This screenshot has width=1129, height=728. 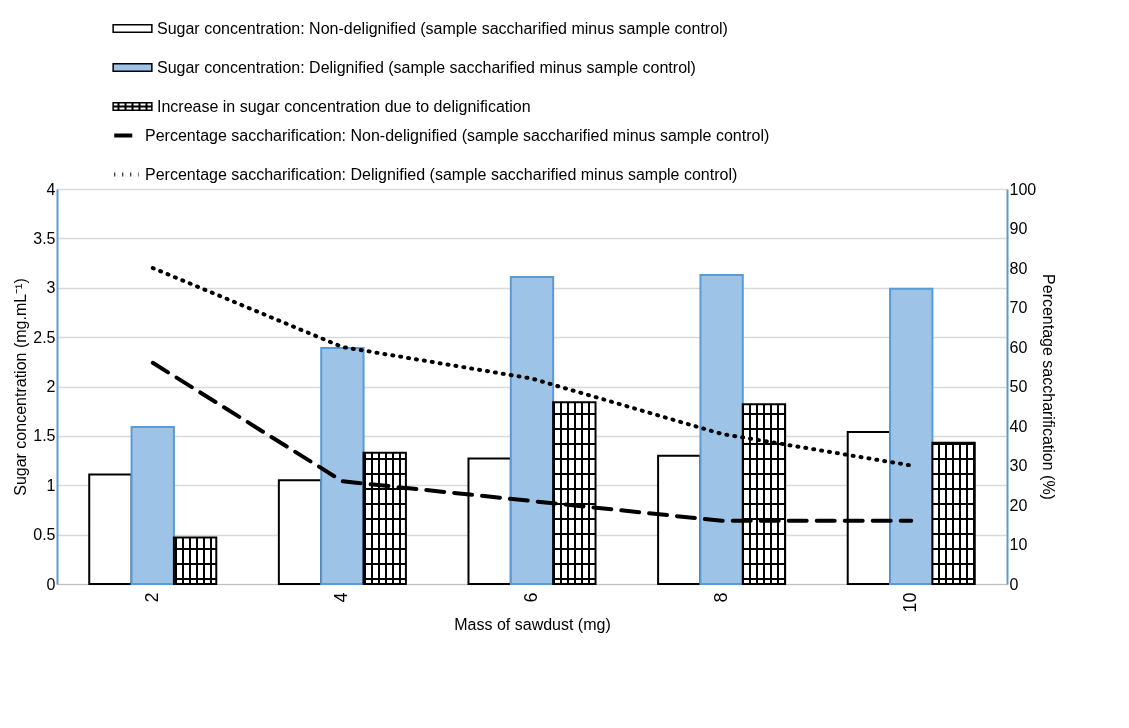 What do you see at coordinates (442, 28) in the screenshot?
I see `legend-label: Sugar concentration: Non-delignified (sample saccharified minus sample control)` at bounding box center [442, 28].